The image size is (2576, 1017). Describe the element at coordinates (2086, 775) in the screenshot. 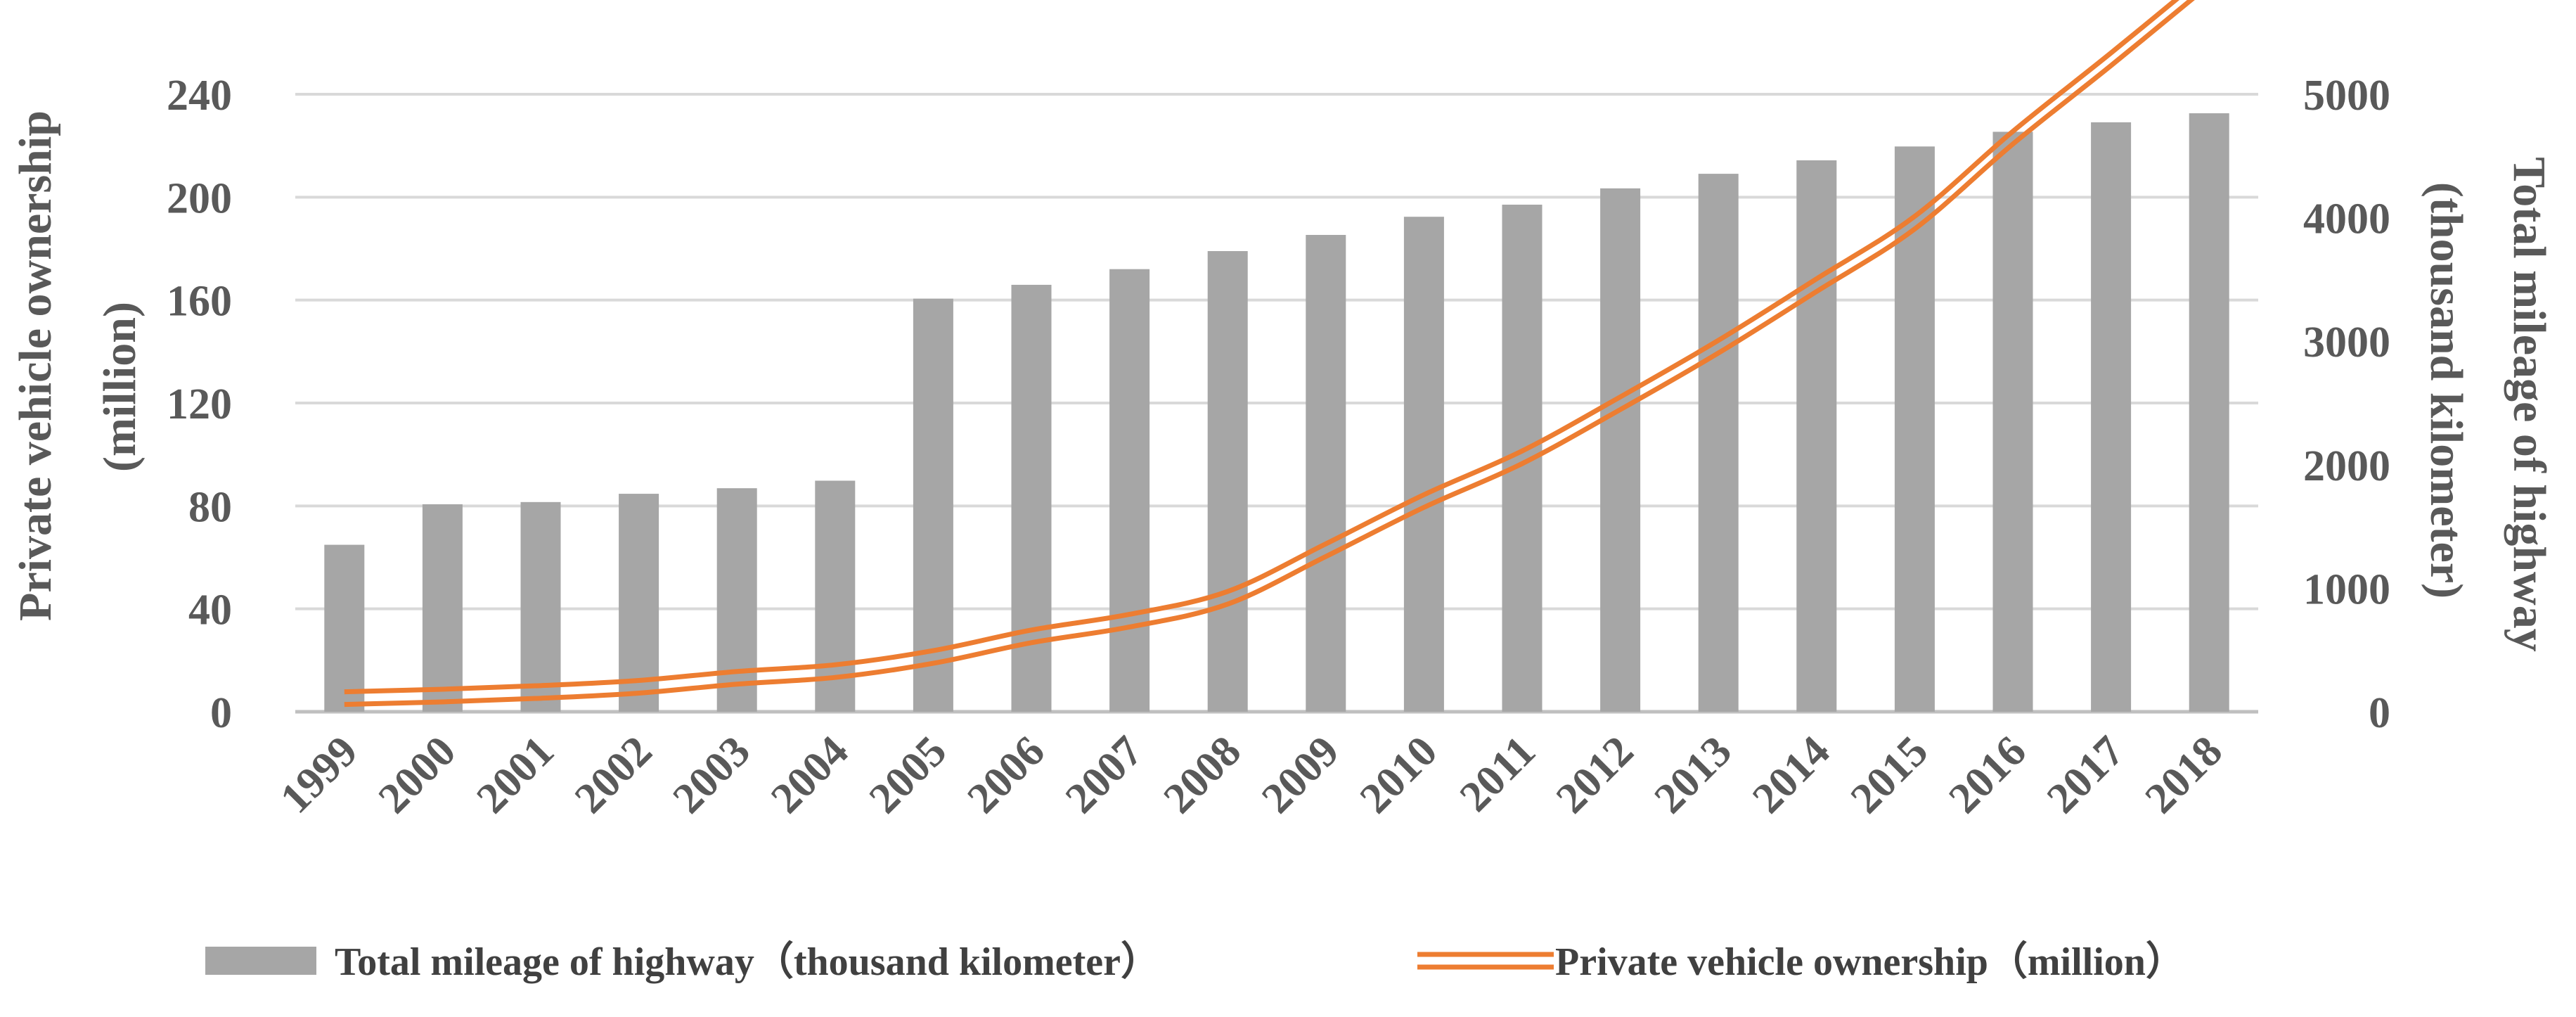

I see `x-tick-label: 2017` at that location.